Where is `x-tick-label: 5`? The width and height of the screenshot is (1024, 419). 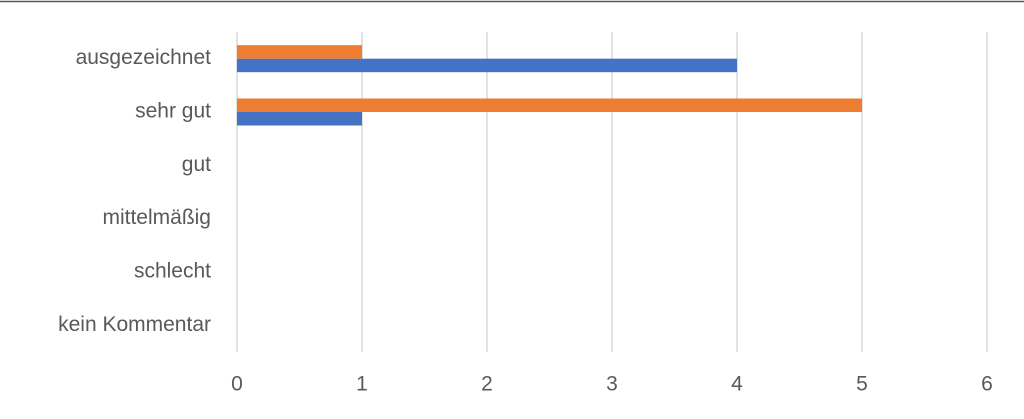
x-tick-label: 5 is located at coordinates (862, 384).